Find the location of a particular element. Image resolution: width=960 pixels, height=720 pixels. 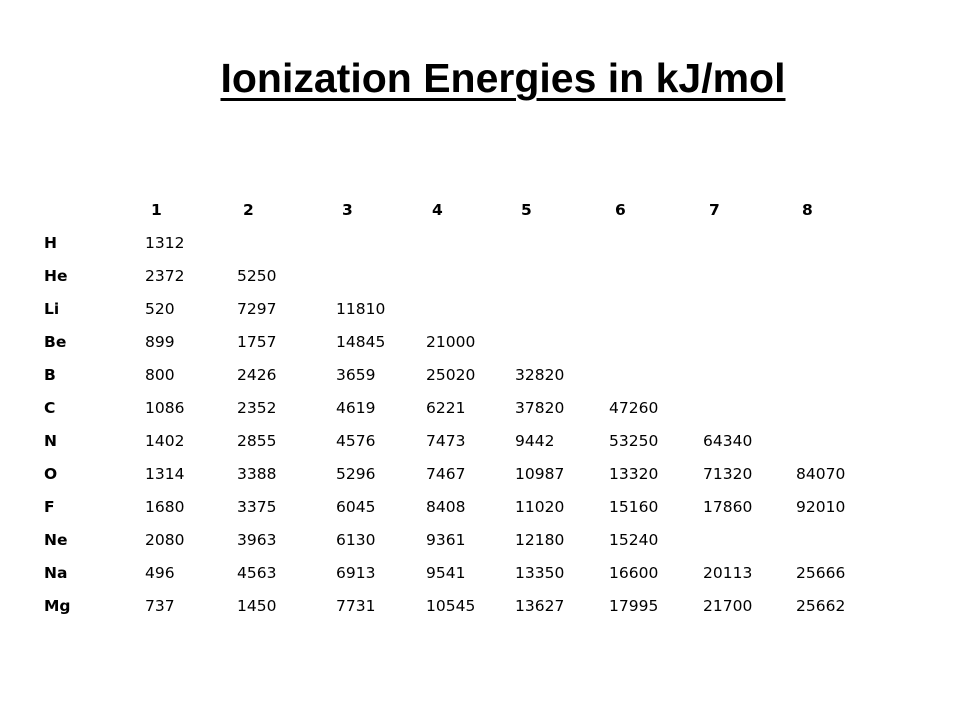

element-symbol: Ne is located at coordinates (56, 539).